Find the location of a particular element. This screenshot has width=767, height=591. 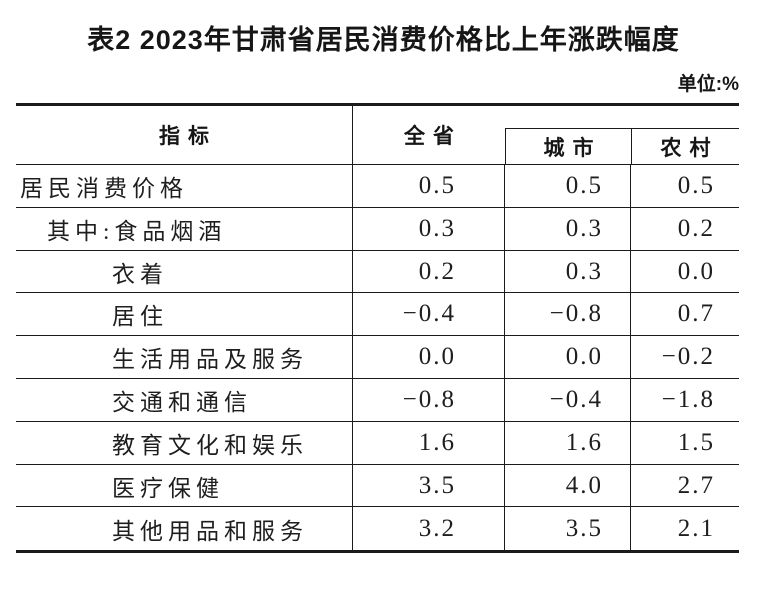

row-value-rural: 2.7 is located at coordinates (696, 485).